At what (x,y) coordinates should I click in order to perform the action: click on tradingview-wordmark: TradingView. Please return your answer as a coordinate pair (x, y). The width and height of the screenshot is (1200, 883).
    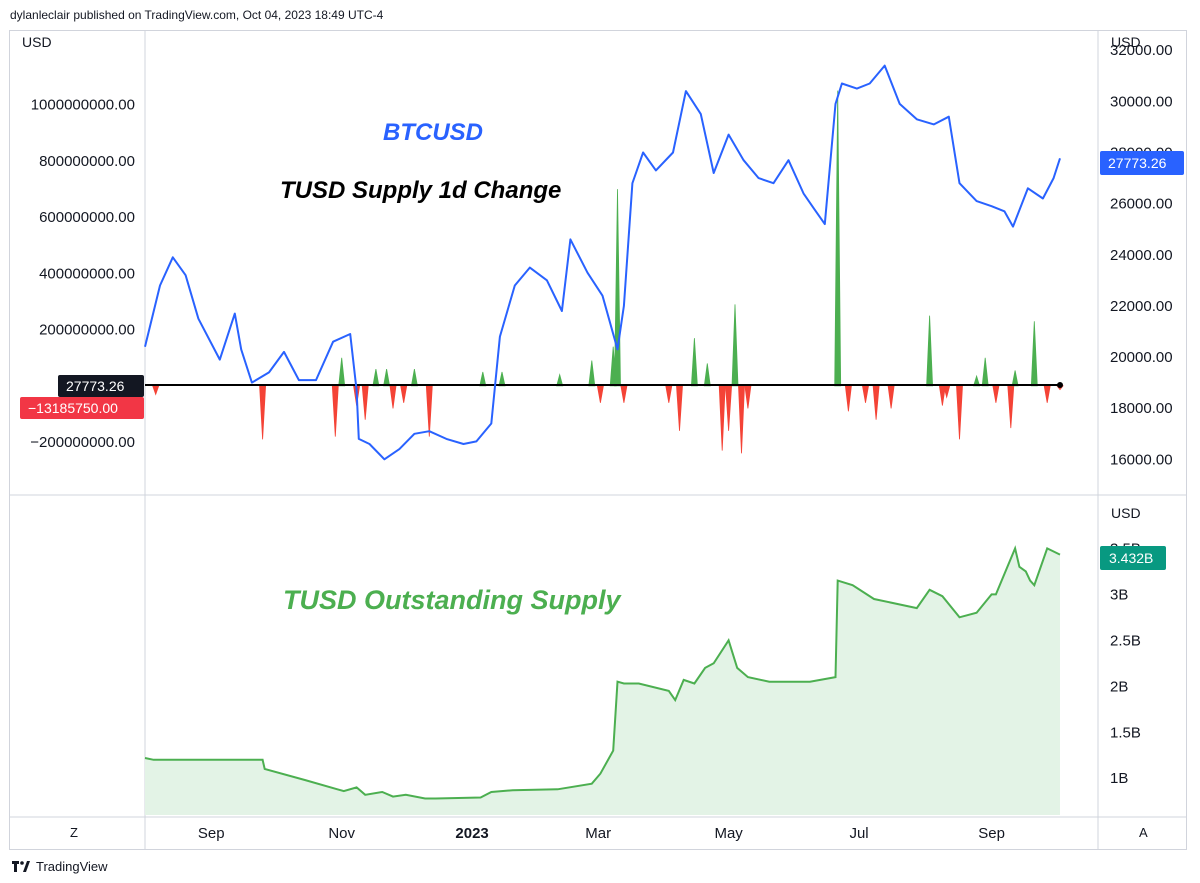
    Looking at the image, I should click on (72, 866).